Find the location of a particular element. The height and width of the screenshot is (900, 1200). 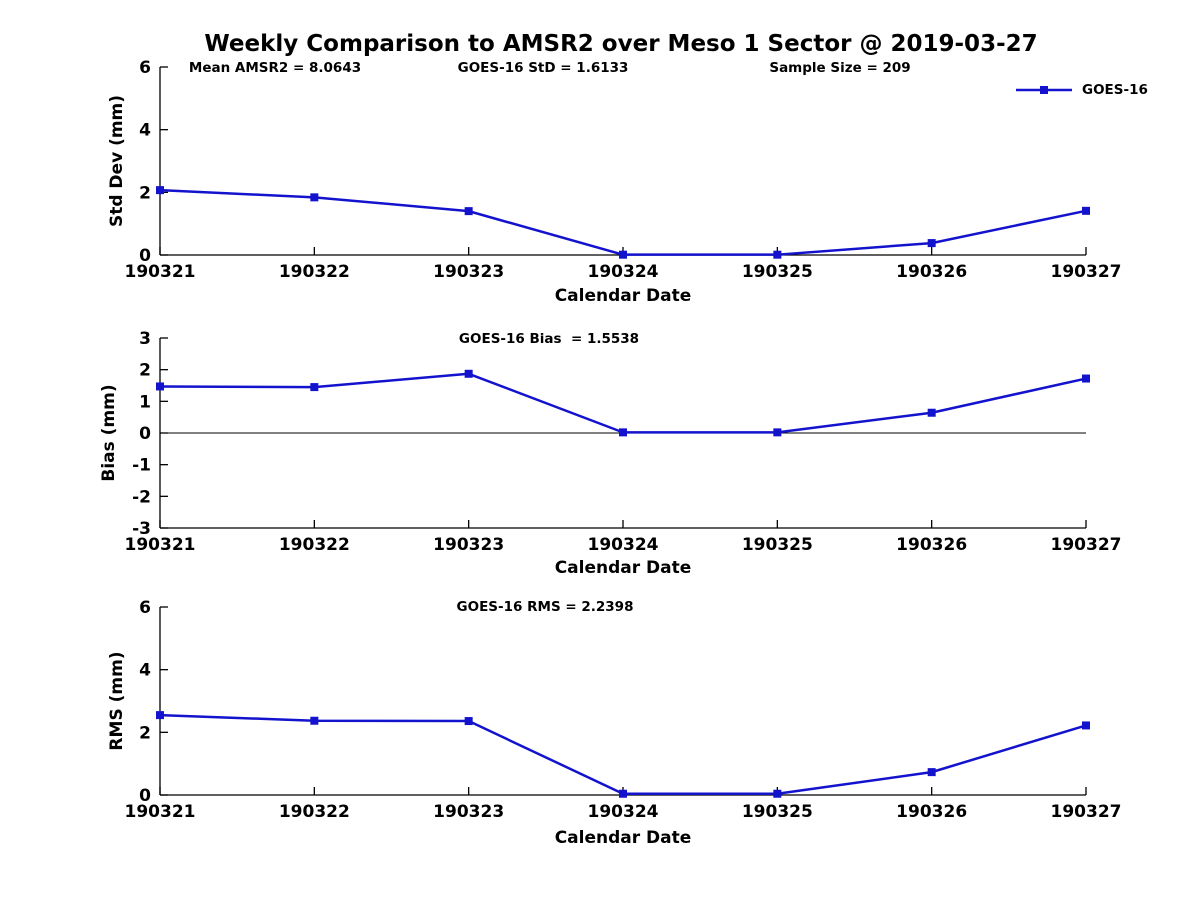

legend-line-marker-icon is located at coordinates (1044, 90).